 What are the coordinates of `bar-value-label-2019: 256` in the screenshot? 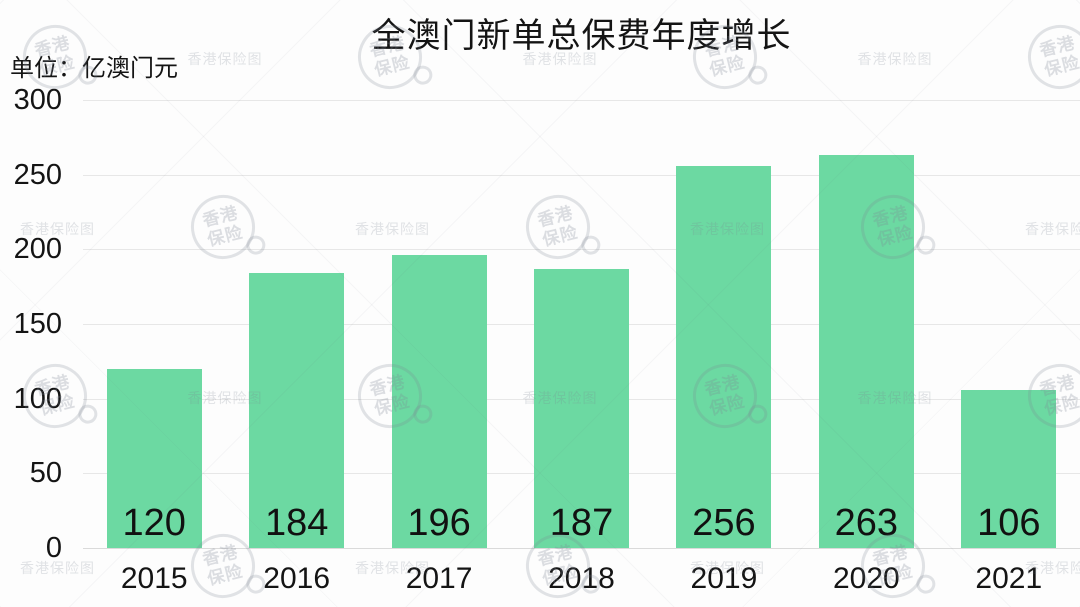 It's located at (724, 522).